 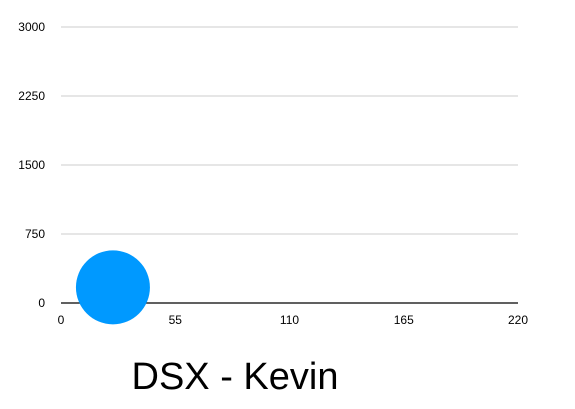 I want to click on y-tick-label-750: 750, so click(x=35, y=234).